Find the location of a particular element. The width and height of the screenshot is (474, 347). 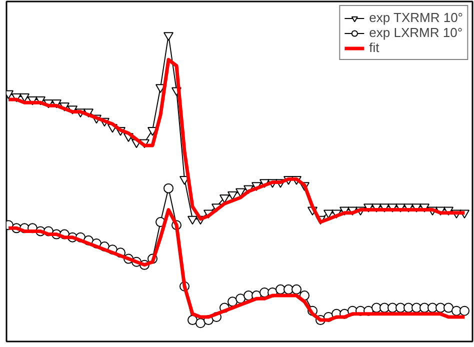

legend-label: fit is located at coordinates (374, 47).